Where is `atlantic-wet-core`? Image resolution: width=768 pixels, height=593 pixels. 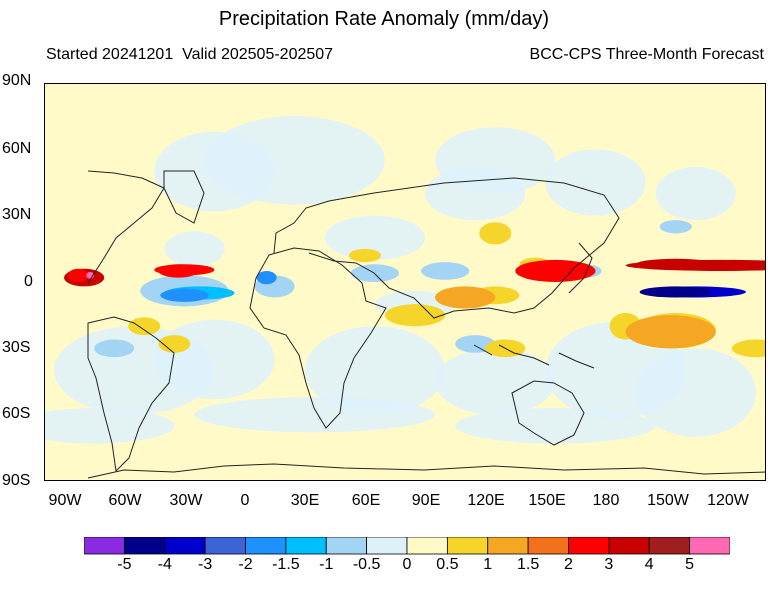
atlantic-wet-core is located at coordinates (178, 271).